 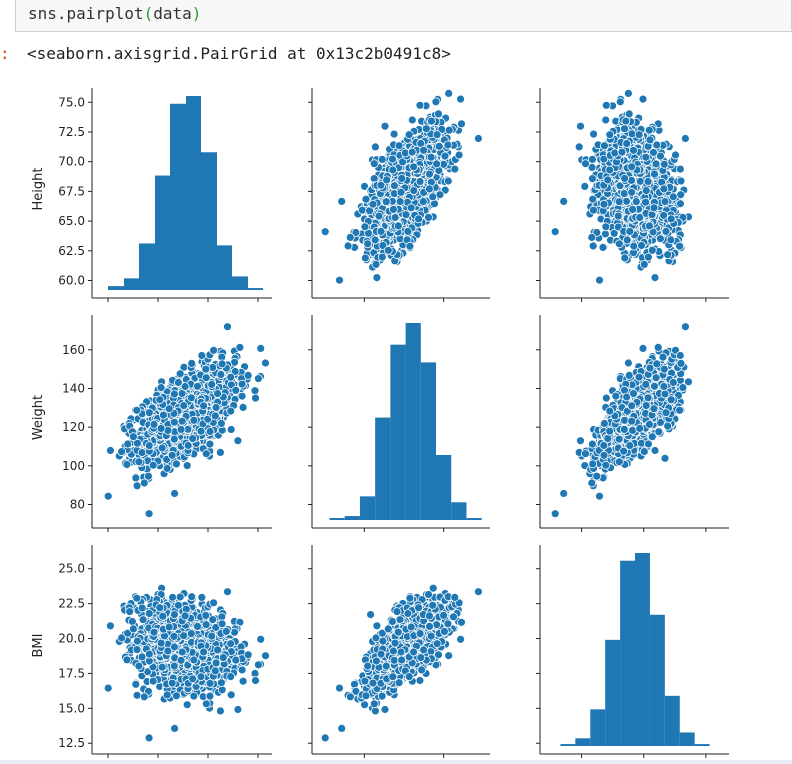 I want to click on y-axis-label: Weight, so click(x=38, y=417).